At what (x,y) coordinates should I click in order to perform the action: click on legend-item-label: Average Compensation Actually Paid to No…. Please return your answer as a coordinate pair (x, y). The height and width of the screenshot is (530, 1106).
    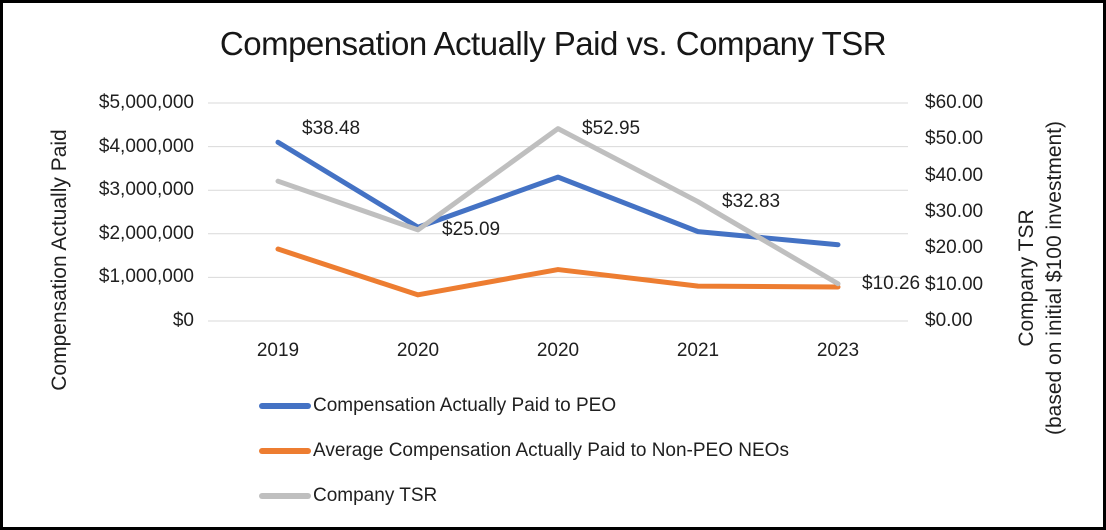
    Looking at the image, I should click on (551, 450).